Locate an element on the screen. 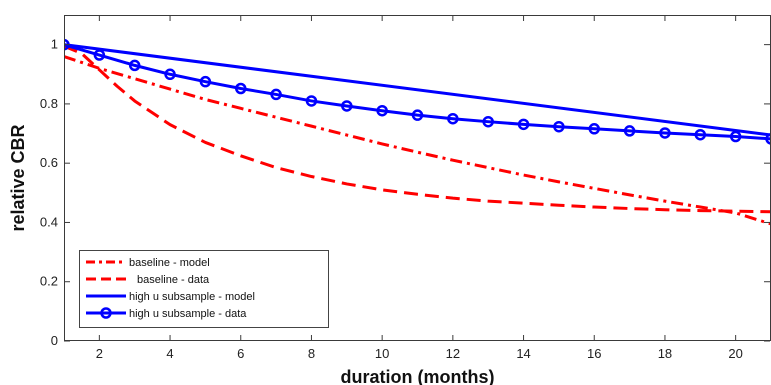 The width and height of the screenshot is (771, 385). x-tick-label: 16 is located at coordinates (594, 353).